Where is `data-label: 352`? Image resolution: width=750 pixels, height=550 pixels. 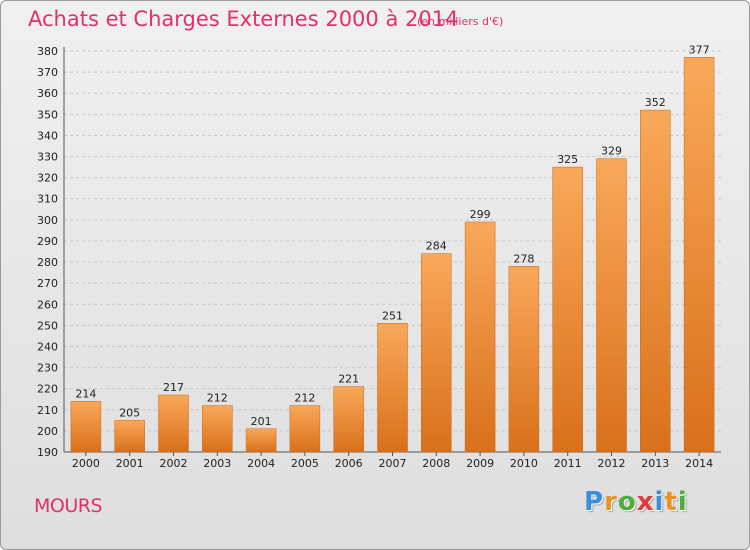
data-label: 352 is located at coordinates (655, 102).